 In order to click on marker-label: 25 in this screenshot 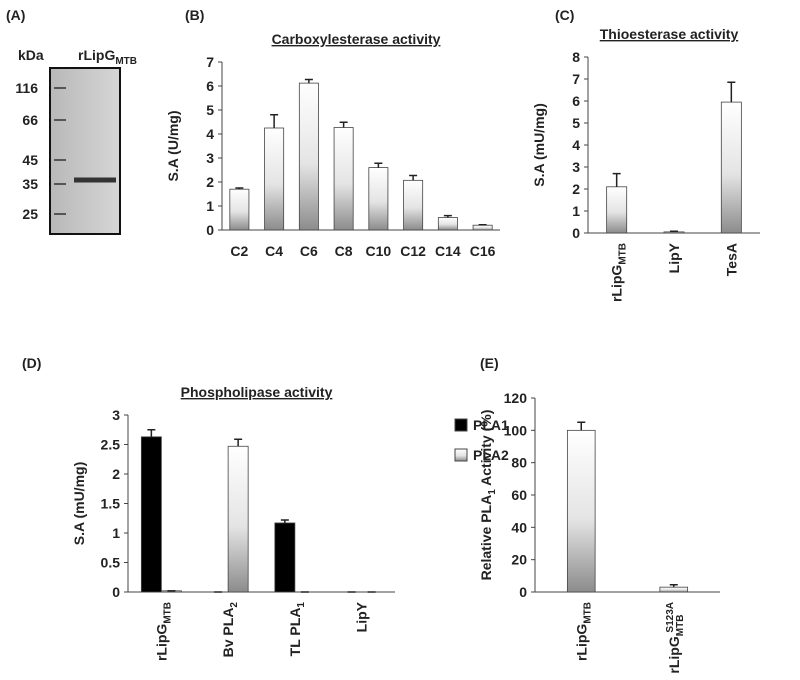, I will do `click(30, 214)`.